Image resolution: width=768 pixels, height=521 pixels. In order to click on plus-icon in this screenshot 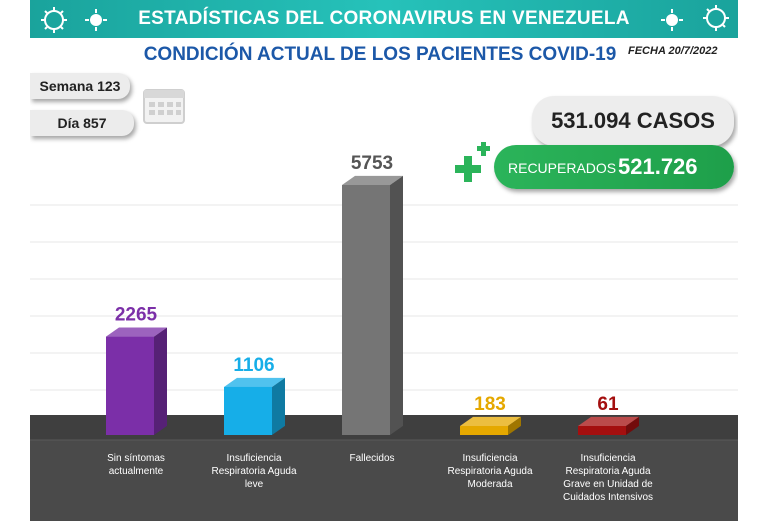, I will do `click(472, 162)`.